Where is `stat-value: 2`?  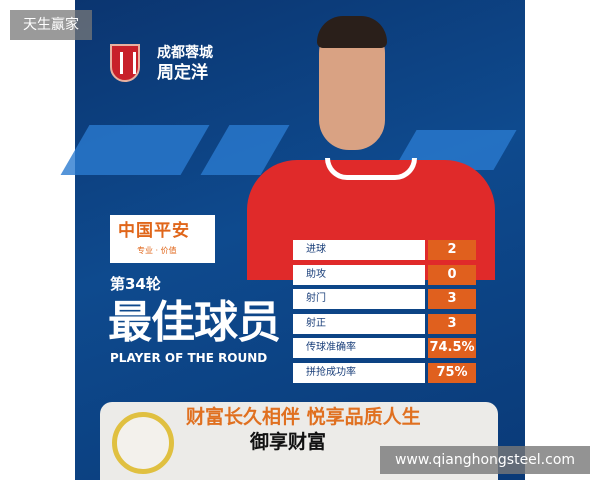 stat-value: 2 is located at coordinates (452, 250).